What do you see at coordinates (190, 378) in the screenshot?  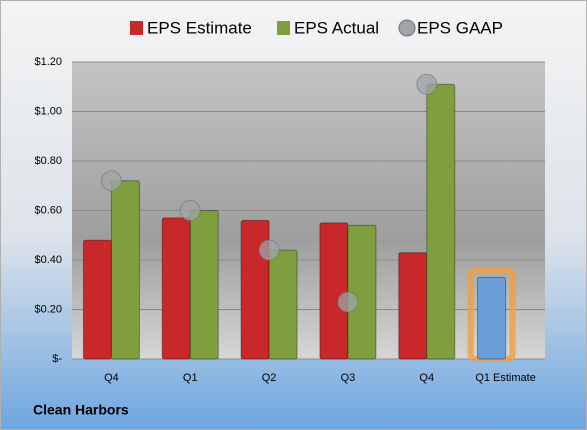 I see `x-tick-label: Q1` at bounding box center [190, 378].